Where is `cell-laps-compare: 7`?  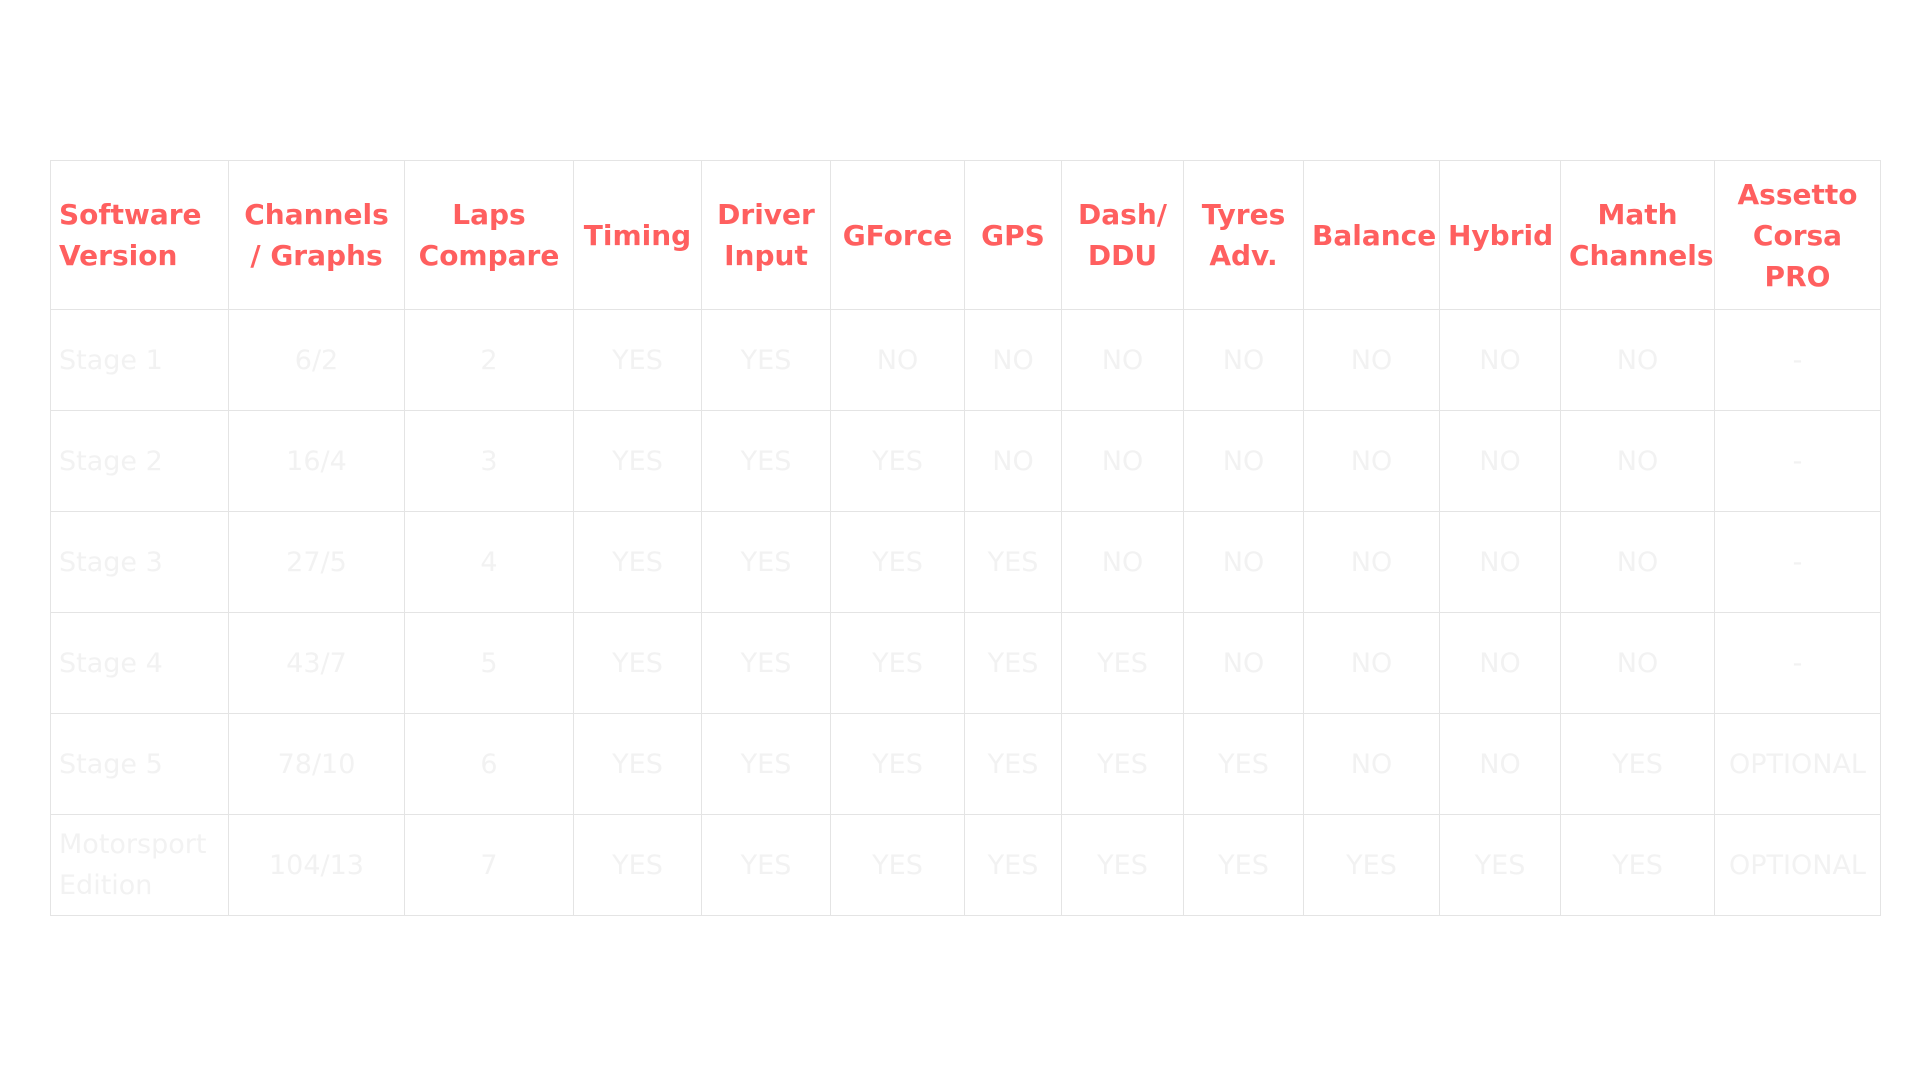
cell-laps-compare: 7 is located at coordinates (489, 865).